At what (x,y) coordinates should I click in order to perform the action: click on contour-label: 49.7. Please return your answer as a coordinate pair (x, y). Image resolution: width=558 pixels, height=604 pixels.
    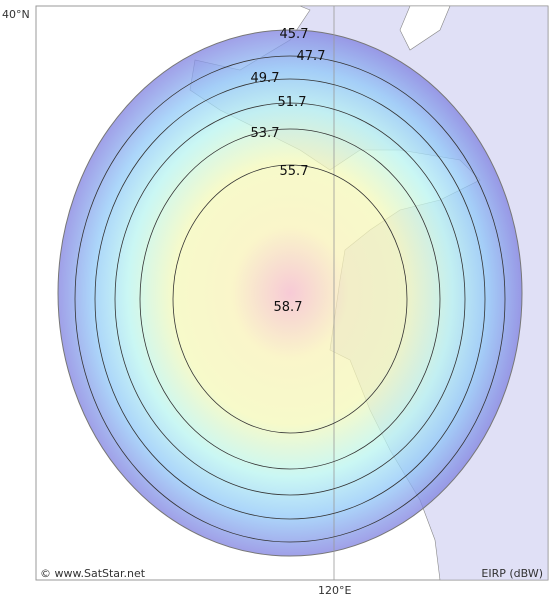
    Looking at the image, I should click on (265, 78).